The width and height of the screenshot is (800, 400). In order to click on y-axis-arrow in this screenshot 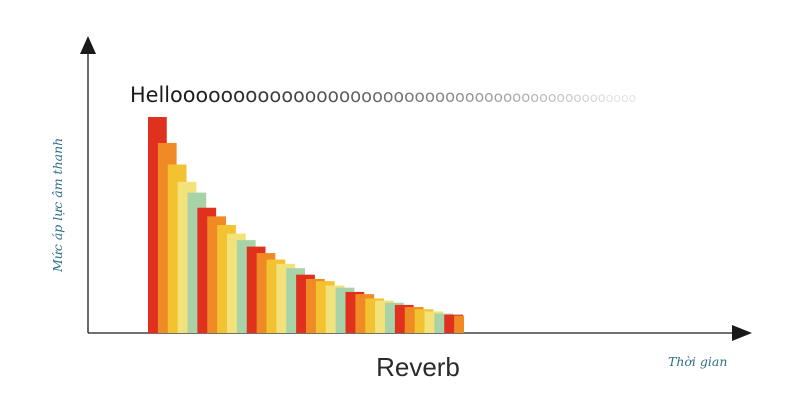, I will do `click(88, 45)`.